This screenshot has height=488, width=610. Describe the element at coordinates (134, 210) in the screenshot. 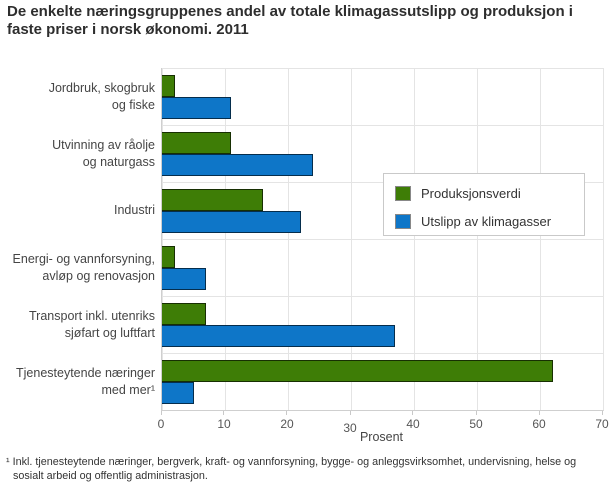

I see `category-label: Industri` at that location.